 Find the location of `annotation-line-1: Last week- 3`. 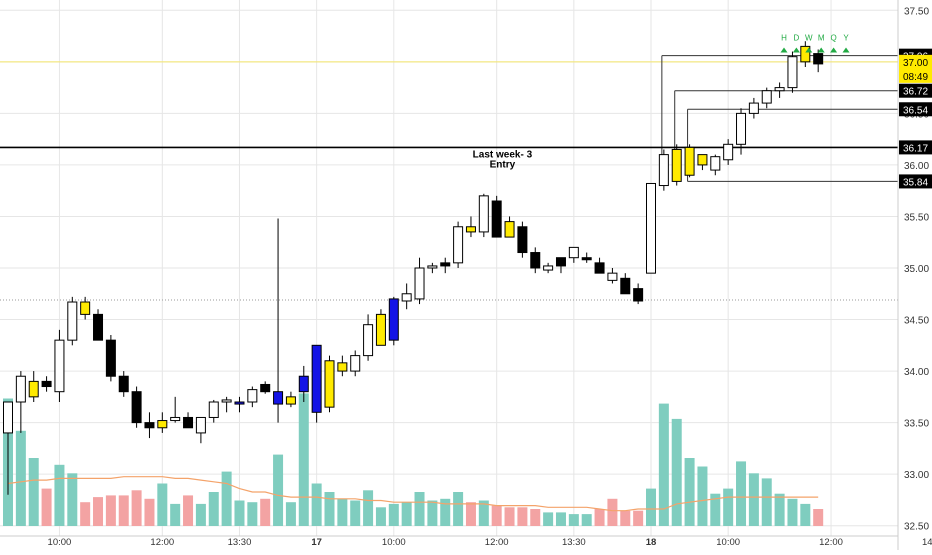

annotation-line-1: Last week- 3 is located at coordinates (503, 154).